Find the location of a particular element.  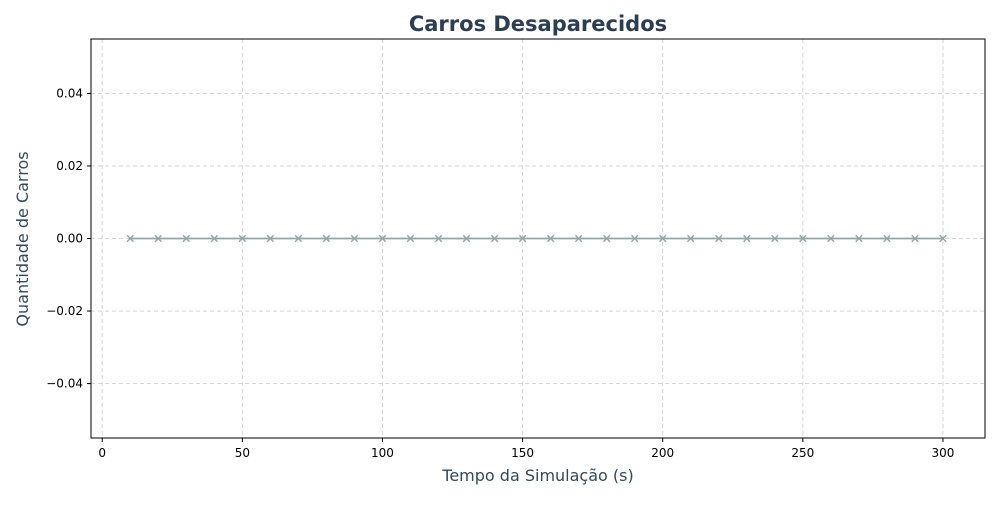

x-tick-label: 50 is located at coordinates (242, 453).